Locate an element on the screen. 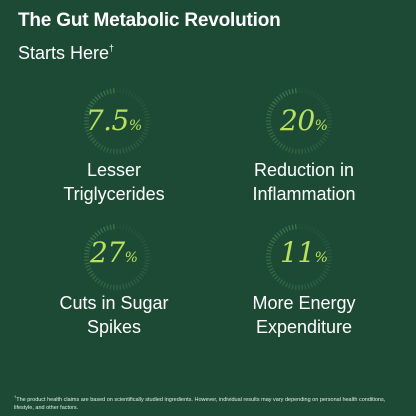 The width and height of the screenshot is (416, 416). stat-value: 20% is located at coordinates (304, 120).